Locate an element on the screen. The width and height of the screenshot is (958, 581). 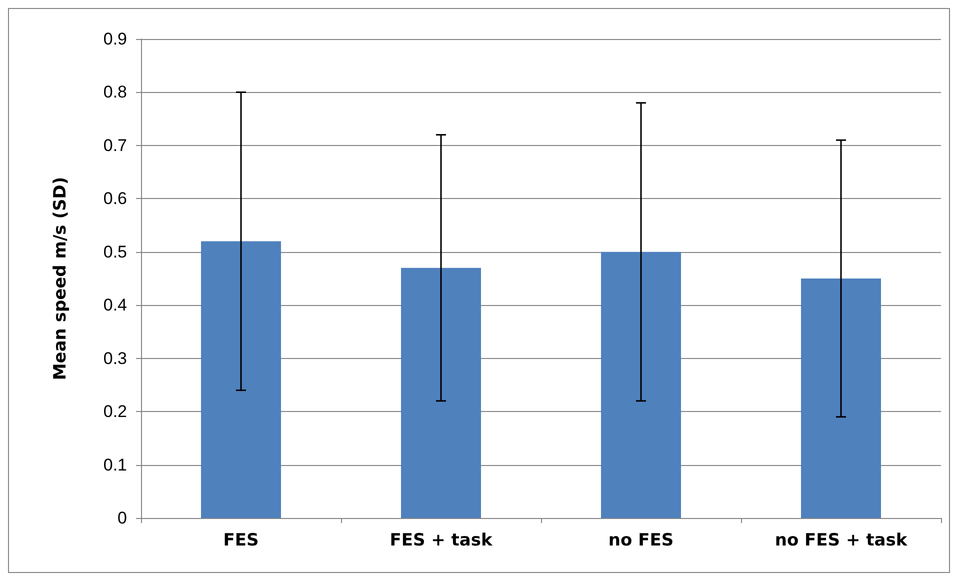
x-tick-label: no FES is located at coordinates (641, 540).